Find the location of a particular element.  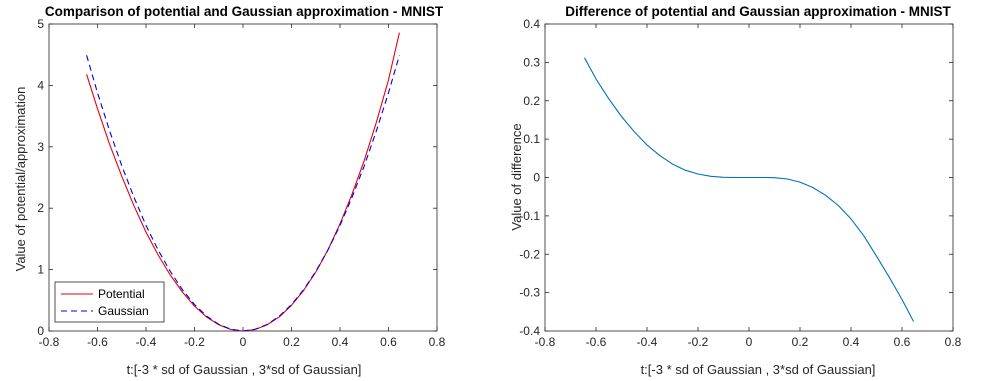

y-axis-label: Value of potential/approximation is located at coordinates (20, 179).